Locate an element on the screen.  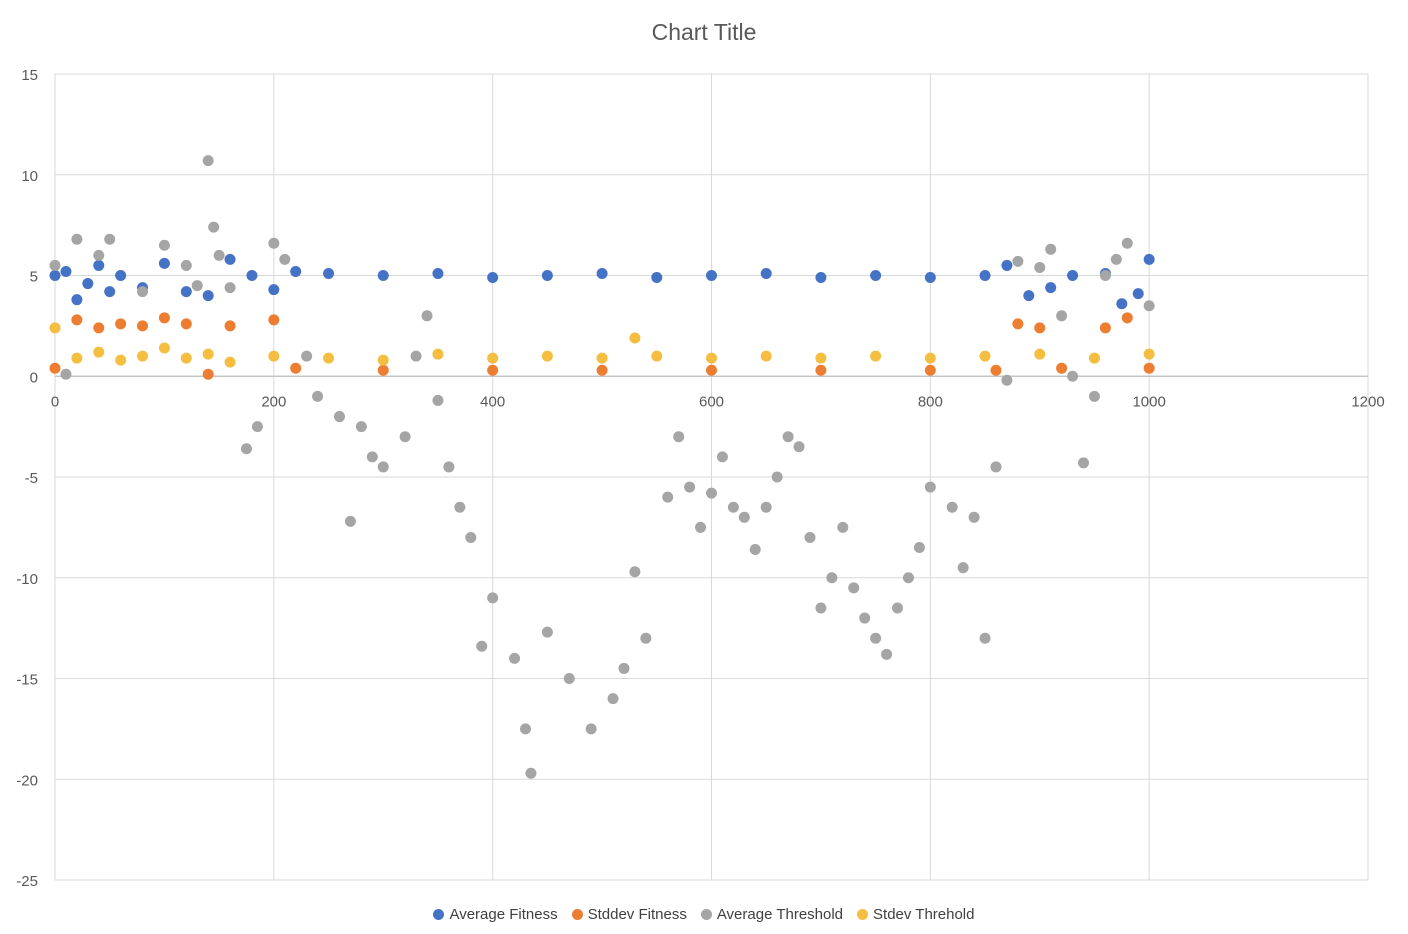
x-tick-label: 600 is located at coordinates (711, 401).